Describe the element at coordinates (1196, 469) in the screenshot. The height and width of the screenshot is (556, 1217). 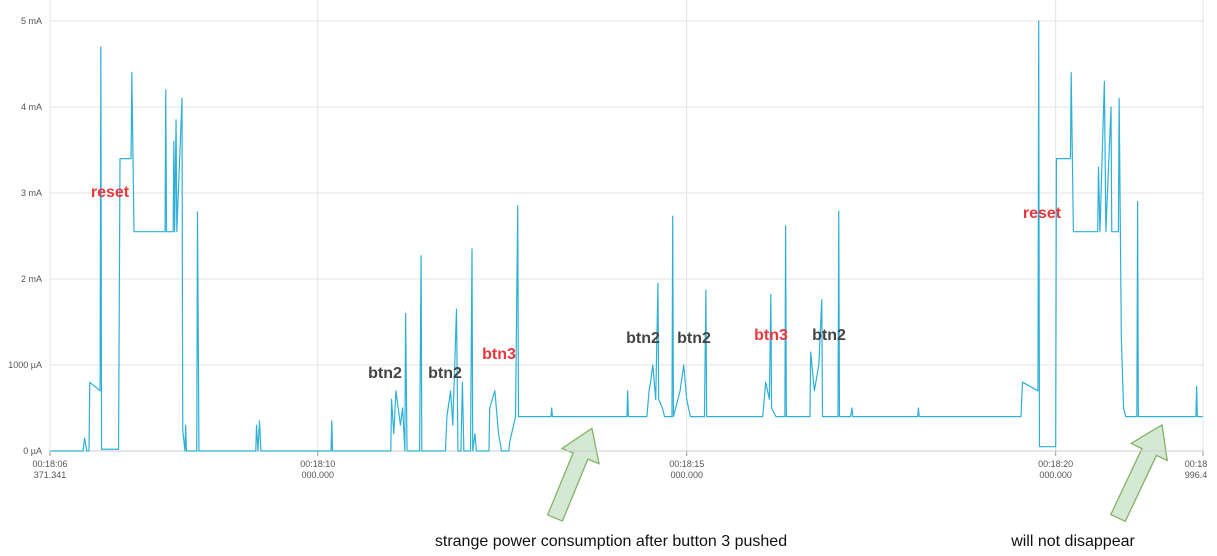
I see `x-tick-label: 00:18 996.4` at that location.